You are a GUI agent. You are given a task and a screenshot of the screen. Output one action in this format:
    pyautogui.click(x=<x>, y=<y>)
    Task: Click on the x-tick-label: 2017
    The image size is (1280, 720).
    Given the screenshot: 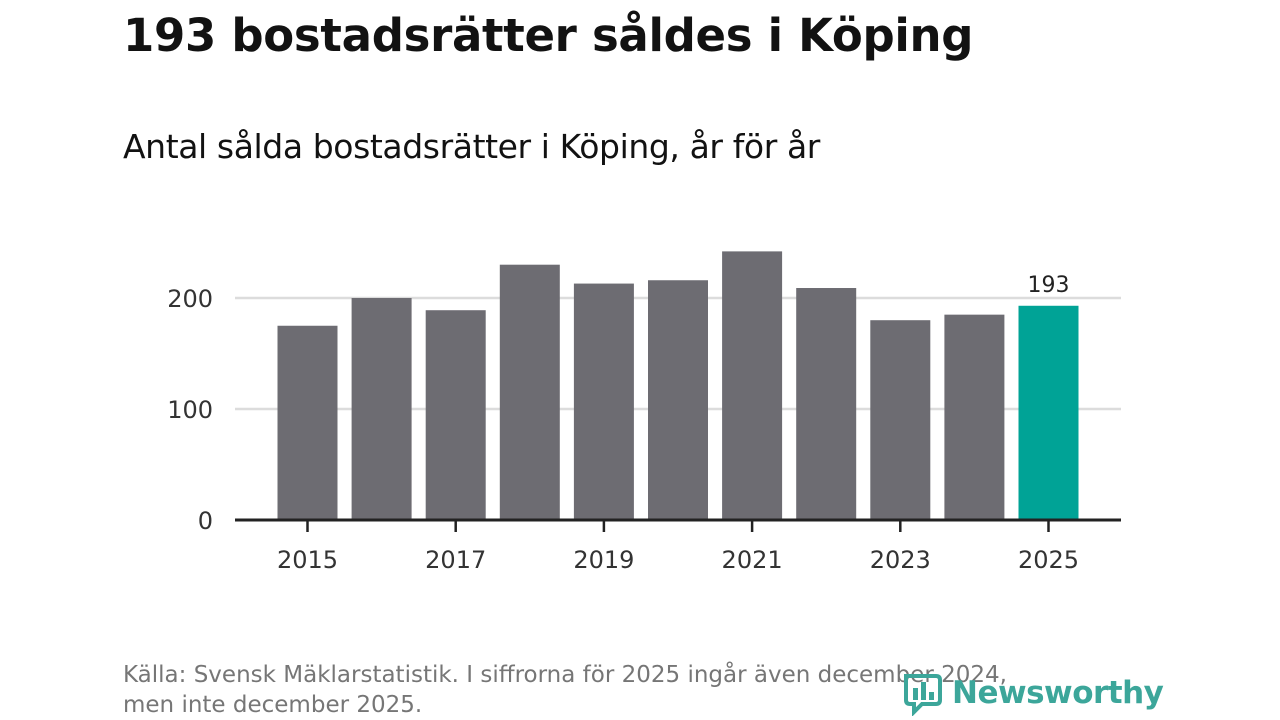 What is the action you would take?
    pyautogui.click(x=455, y=560)
    